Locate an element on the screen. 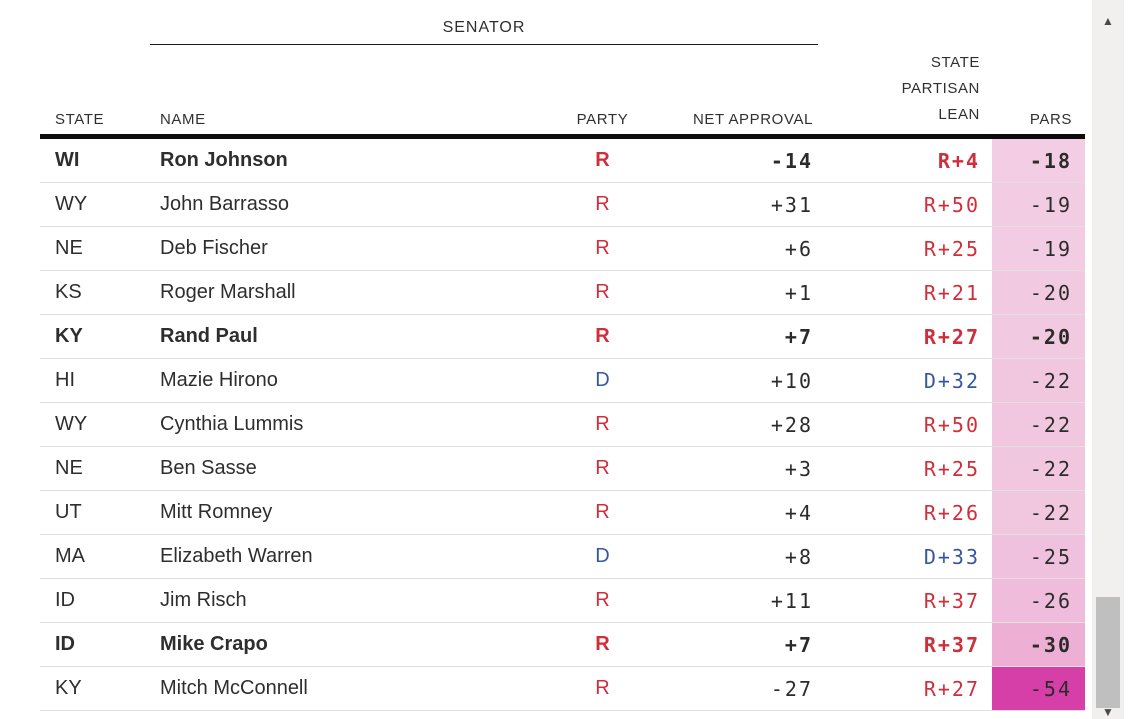 Image resolution: width=1129 pixels, height=719 pixels. partisan-lean-cell: D+32 is located at coordinates (951, 380).